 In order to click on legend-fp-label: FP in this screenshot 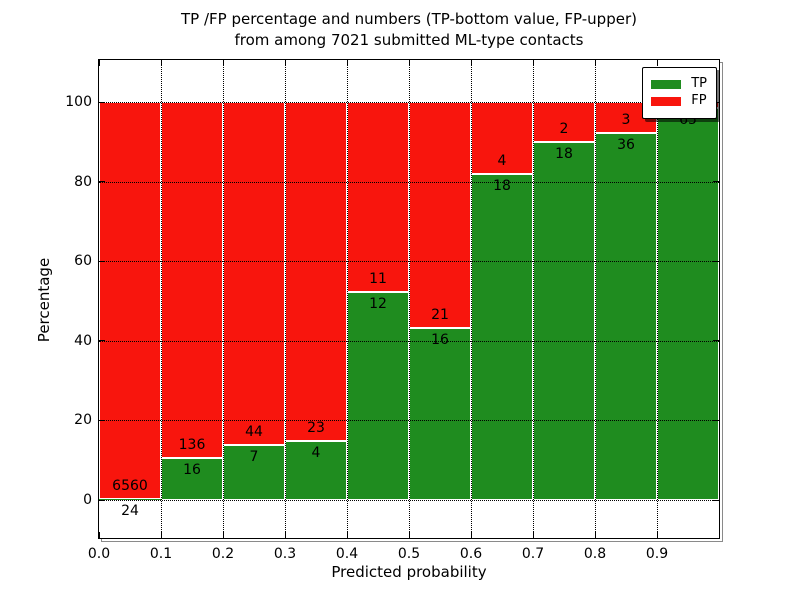, I will do `click(699, 100)`.